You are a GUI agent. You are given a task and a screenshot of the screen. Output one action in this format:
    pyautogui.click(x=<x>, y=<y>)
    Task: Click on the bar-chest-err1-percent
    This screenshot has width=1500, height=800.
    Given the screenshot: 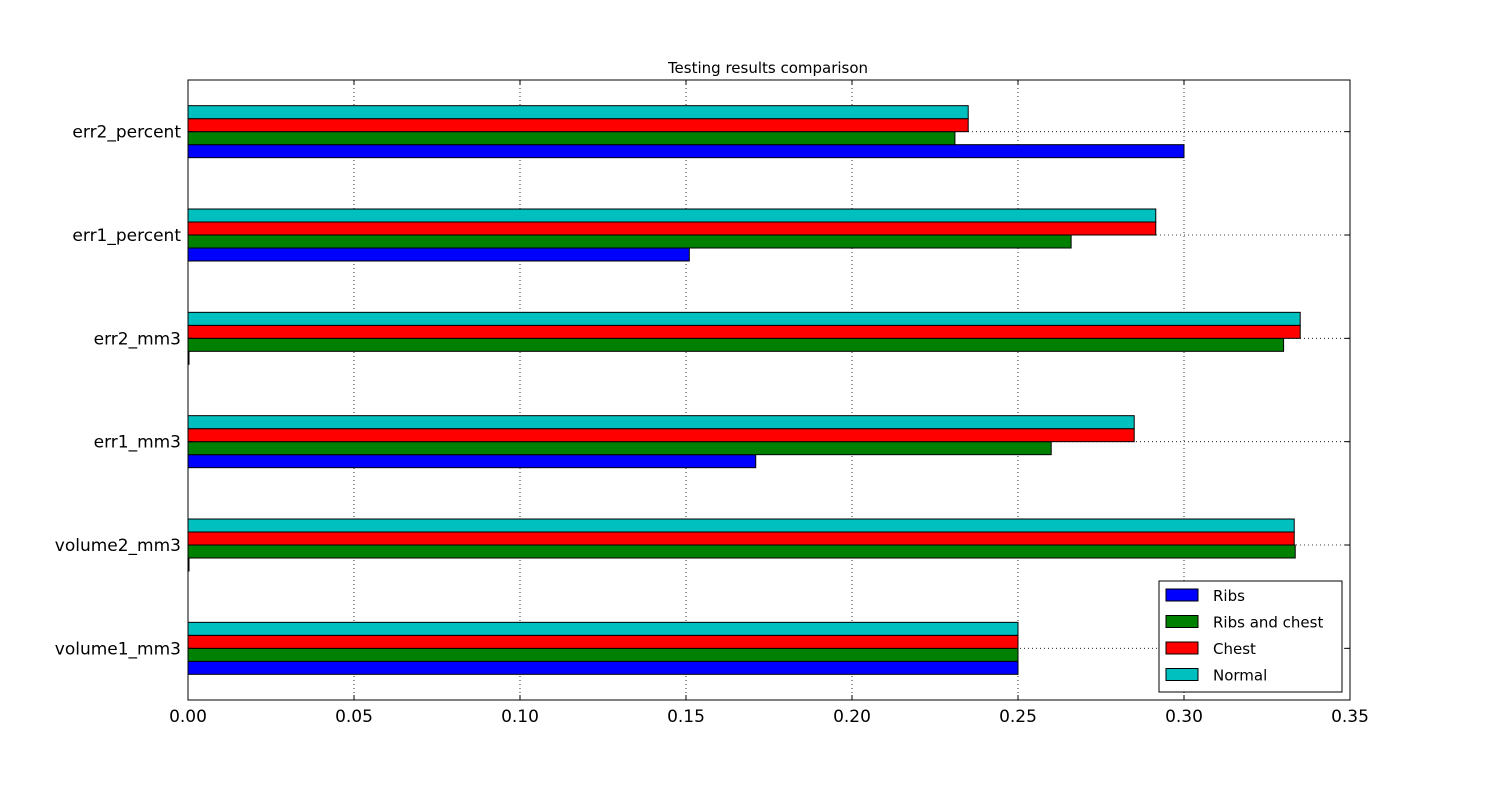 What is the action you would take?
    pyautogui.click(x=672, y=228)
    